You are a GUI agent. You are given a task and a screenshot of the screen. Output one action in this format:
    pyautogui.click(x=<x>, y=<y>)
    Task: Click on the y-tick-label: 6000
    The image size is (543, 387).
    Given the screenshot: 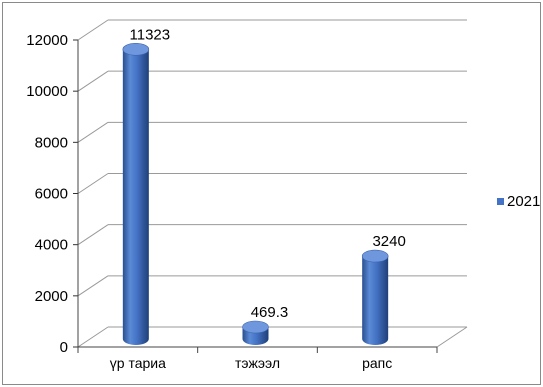 What is the action you would take?
    pyautogui.click(x=51, y=194)
    